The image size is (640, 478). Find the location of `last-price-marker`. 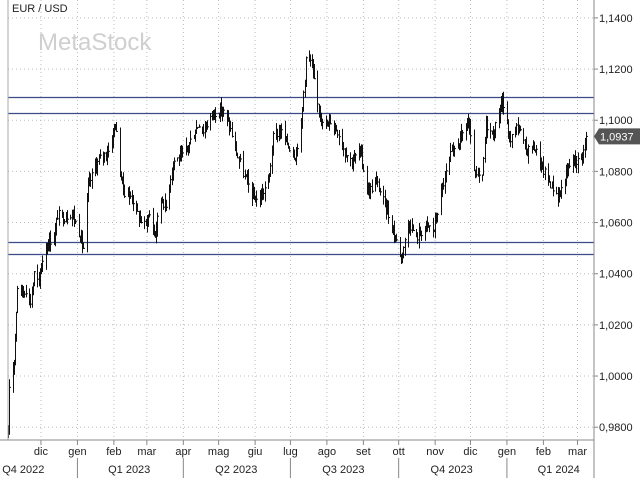

last-price-marker is located at coordinates (617, 136).